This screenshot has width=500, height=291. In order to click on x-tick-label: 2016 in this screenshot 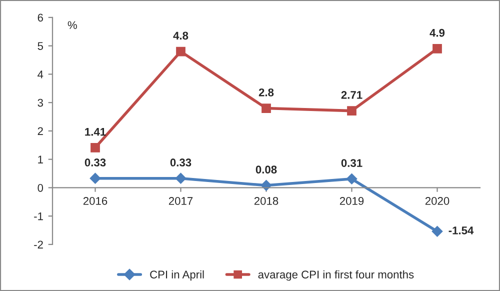, I will do `click(95, 201)`.